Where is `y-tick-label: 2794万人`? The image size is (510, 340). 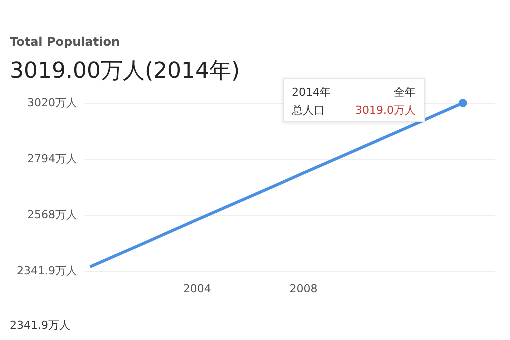
y-tick-label: 2794万人 is located at coordinates (53, 159).